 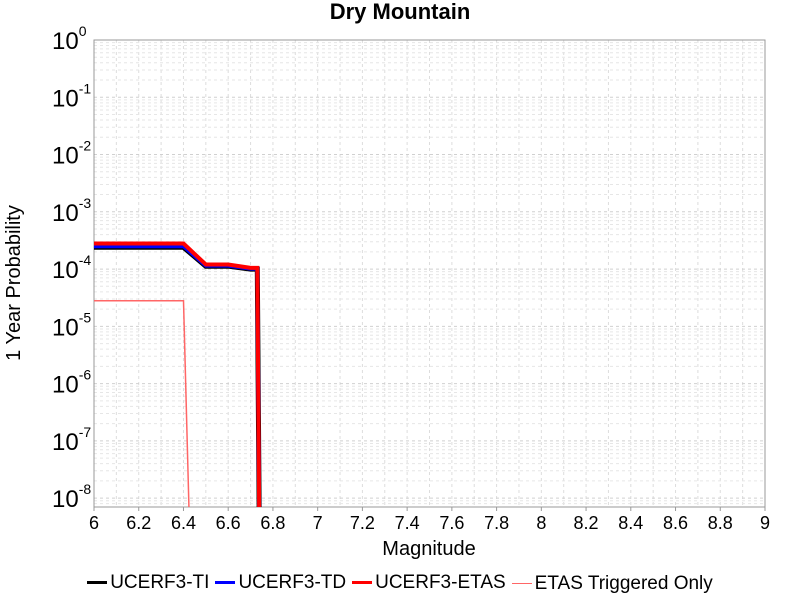 What do you see at coordinates (183, 523) in the screenshot?
I see `x-tick-label: 6.4` at bounding box center [183, 523].